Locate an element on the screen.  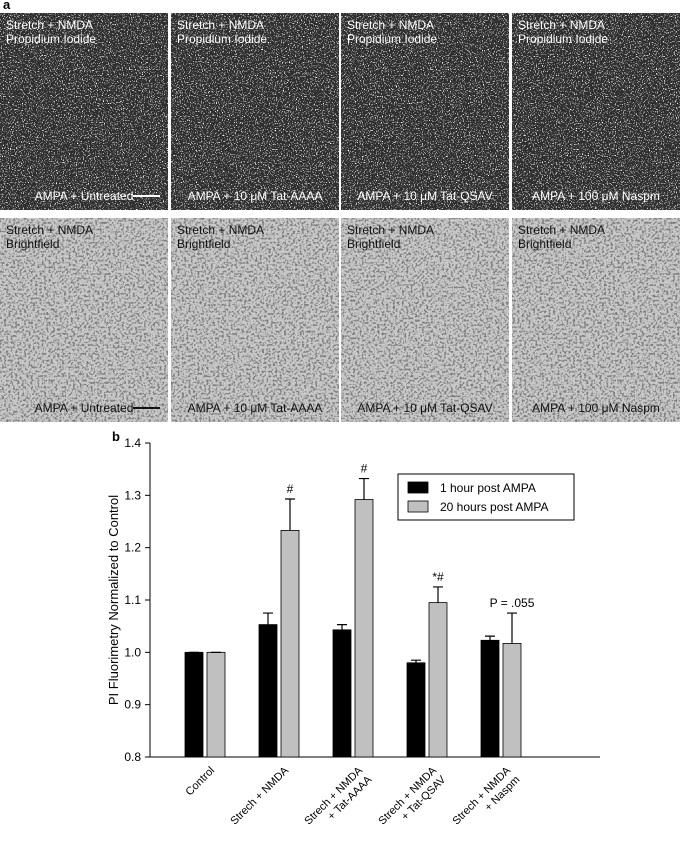
y-tick-label: 1.0 is located at coordinates (132, 652).